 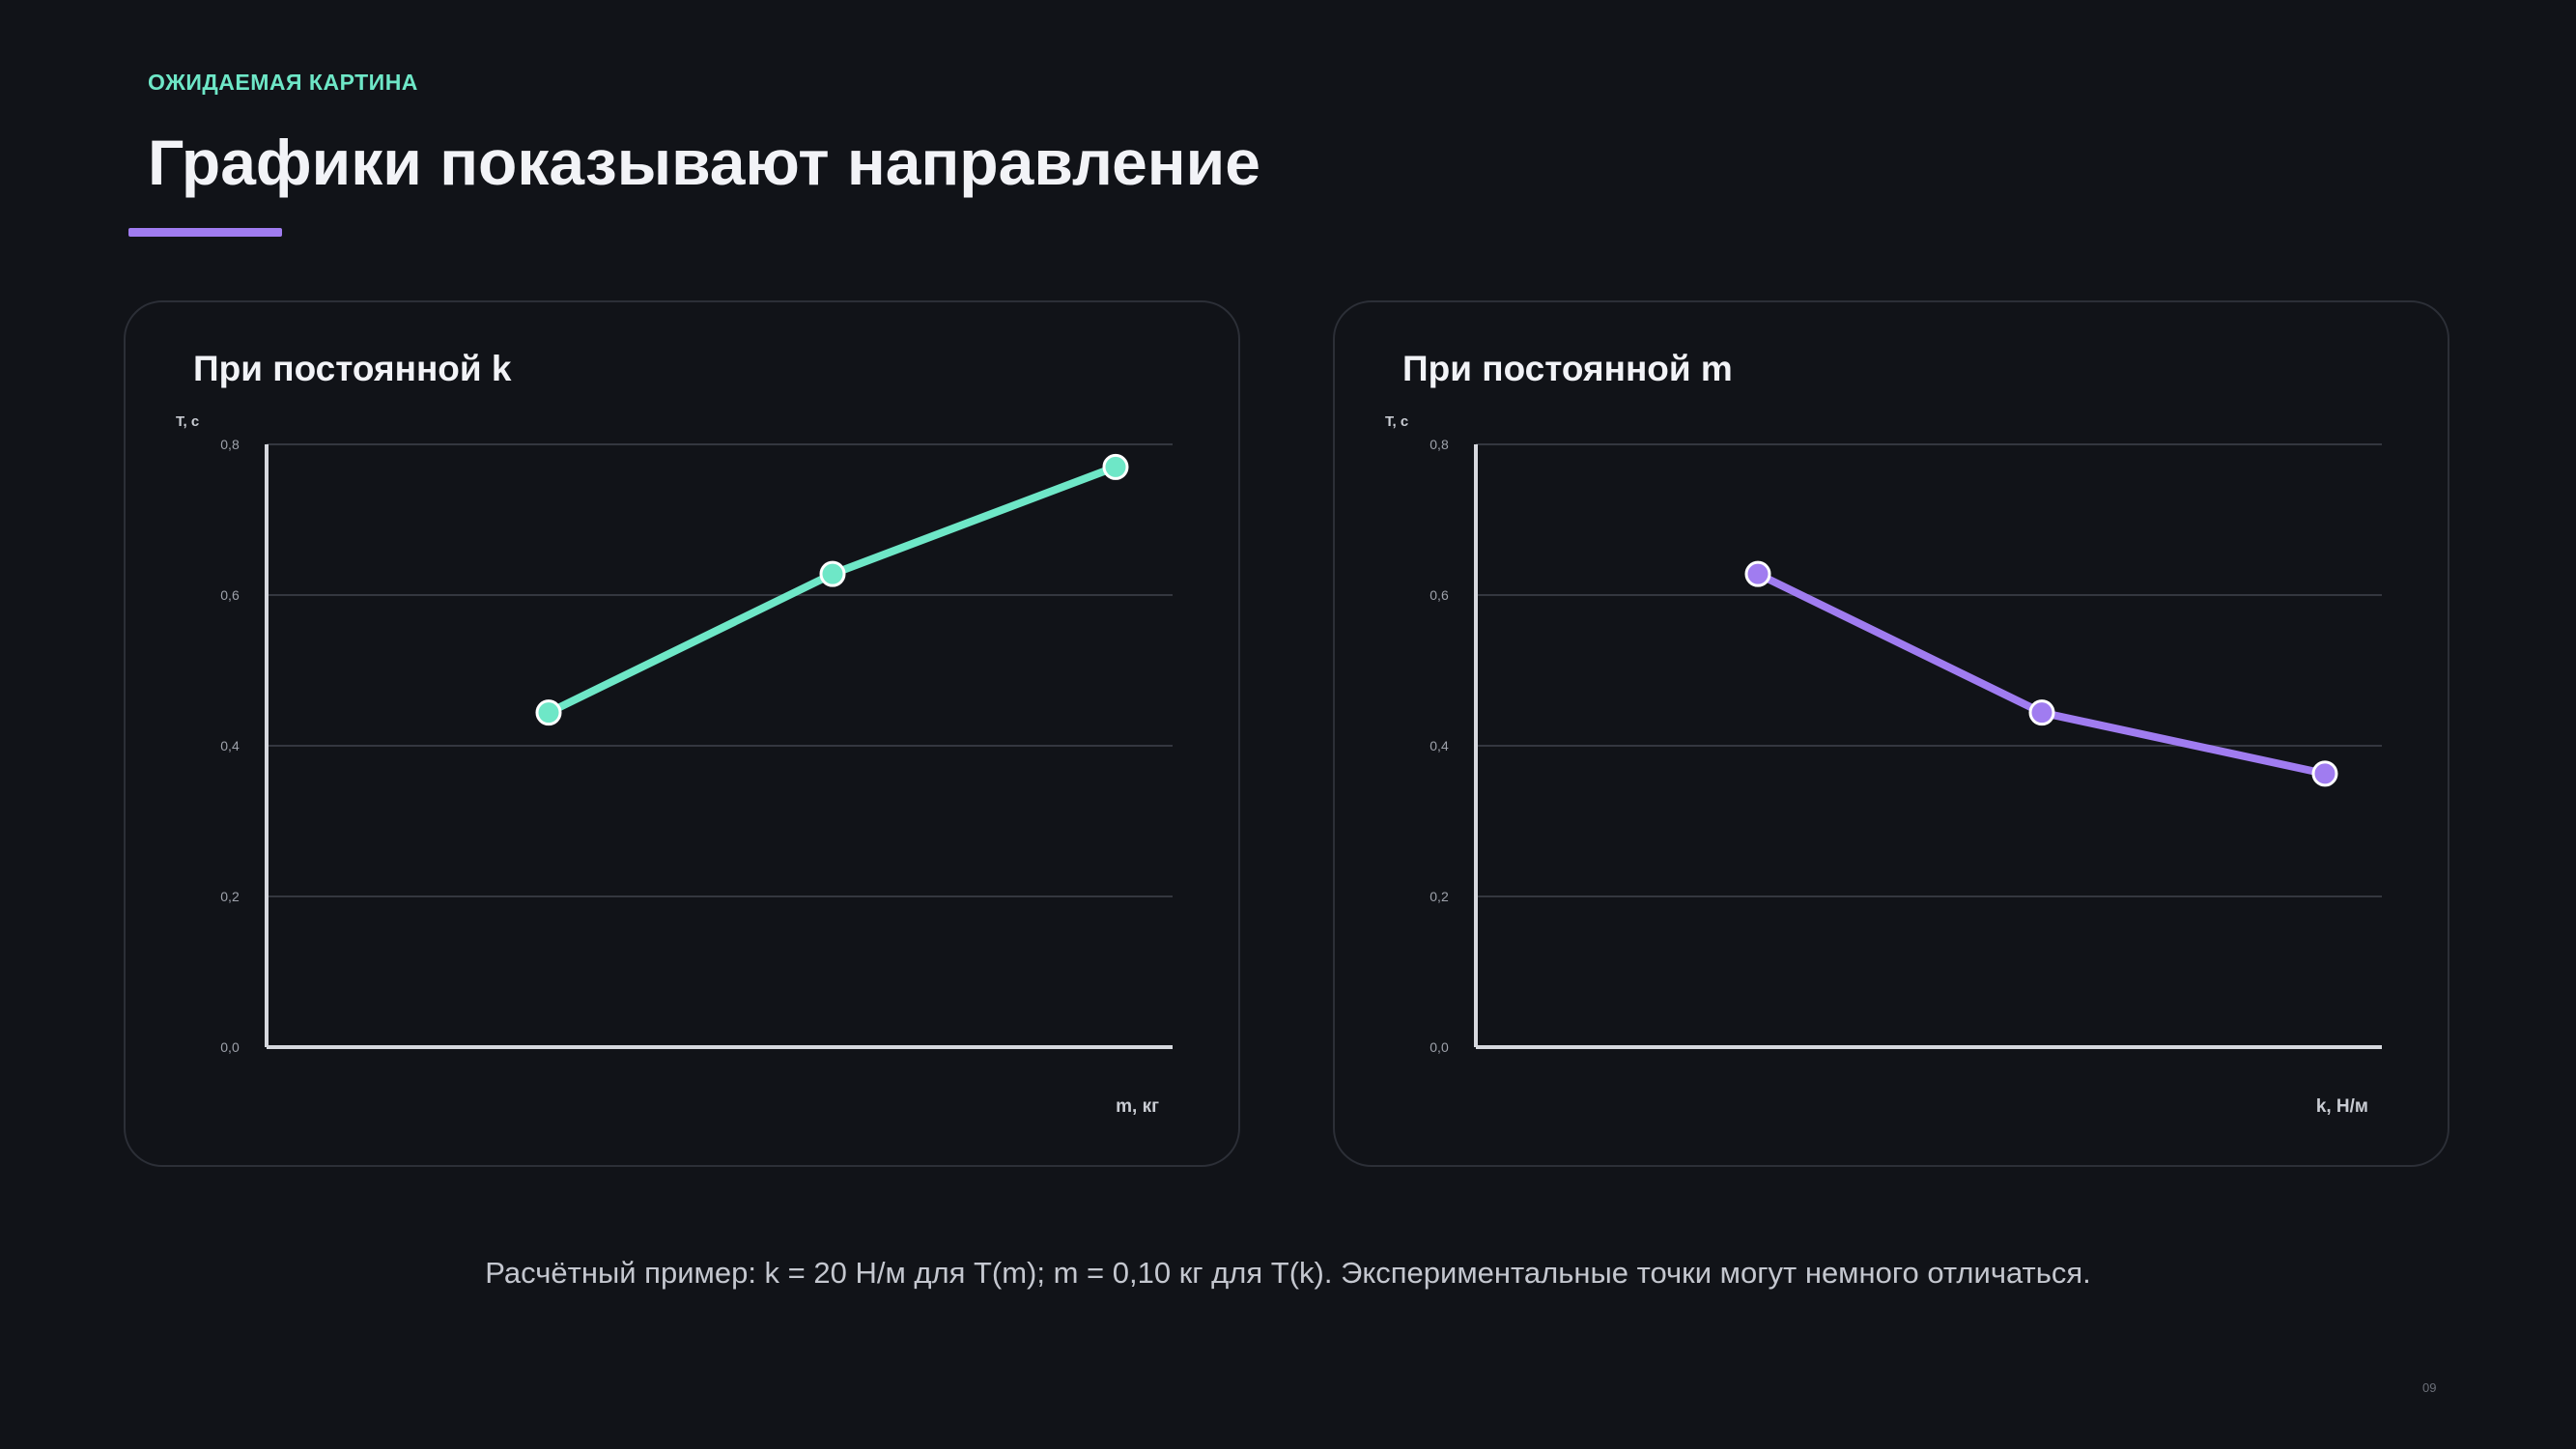 I want to click on page-number: 09, so click(x=2429, y=1387).